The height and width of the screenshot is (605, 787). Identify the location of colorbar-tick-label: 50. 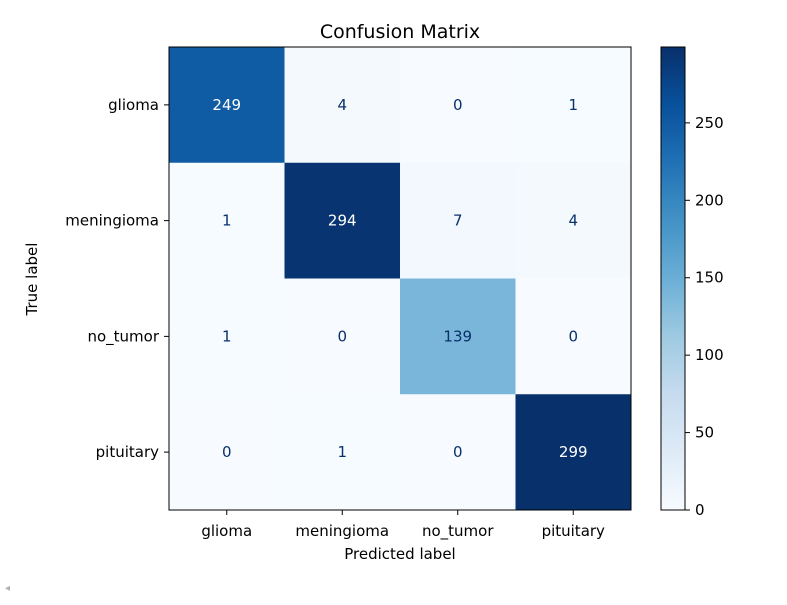
(704, 433).